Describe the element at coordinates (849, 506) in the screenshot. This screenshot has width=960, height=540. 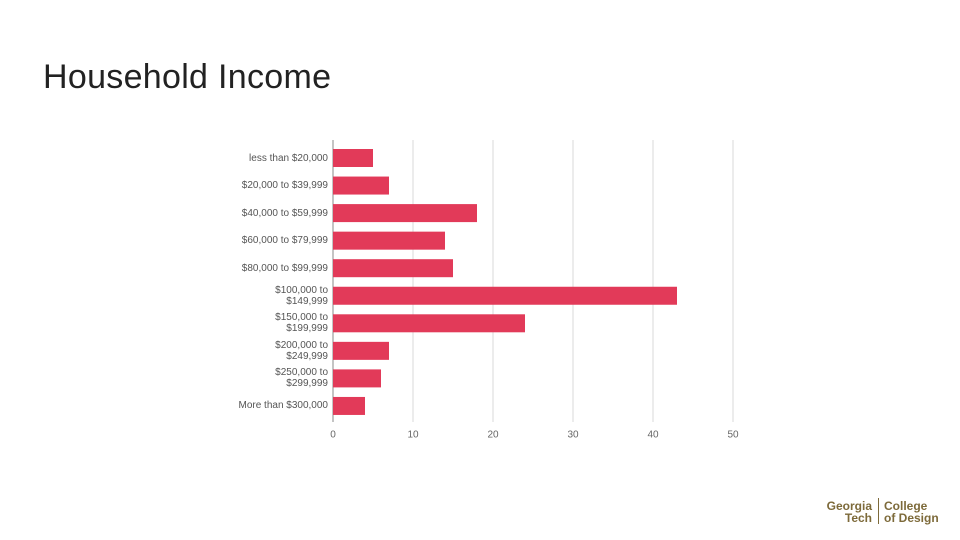
I see `logo-text: Georgia` at that location.